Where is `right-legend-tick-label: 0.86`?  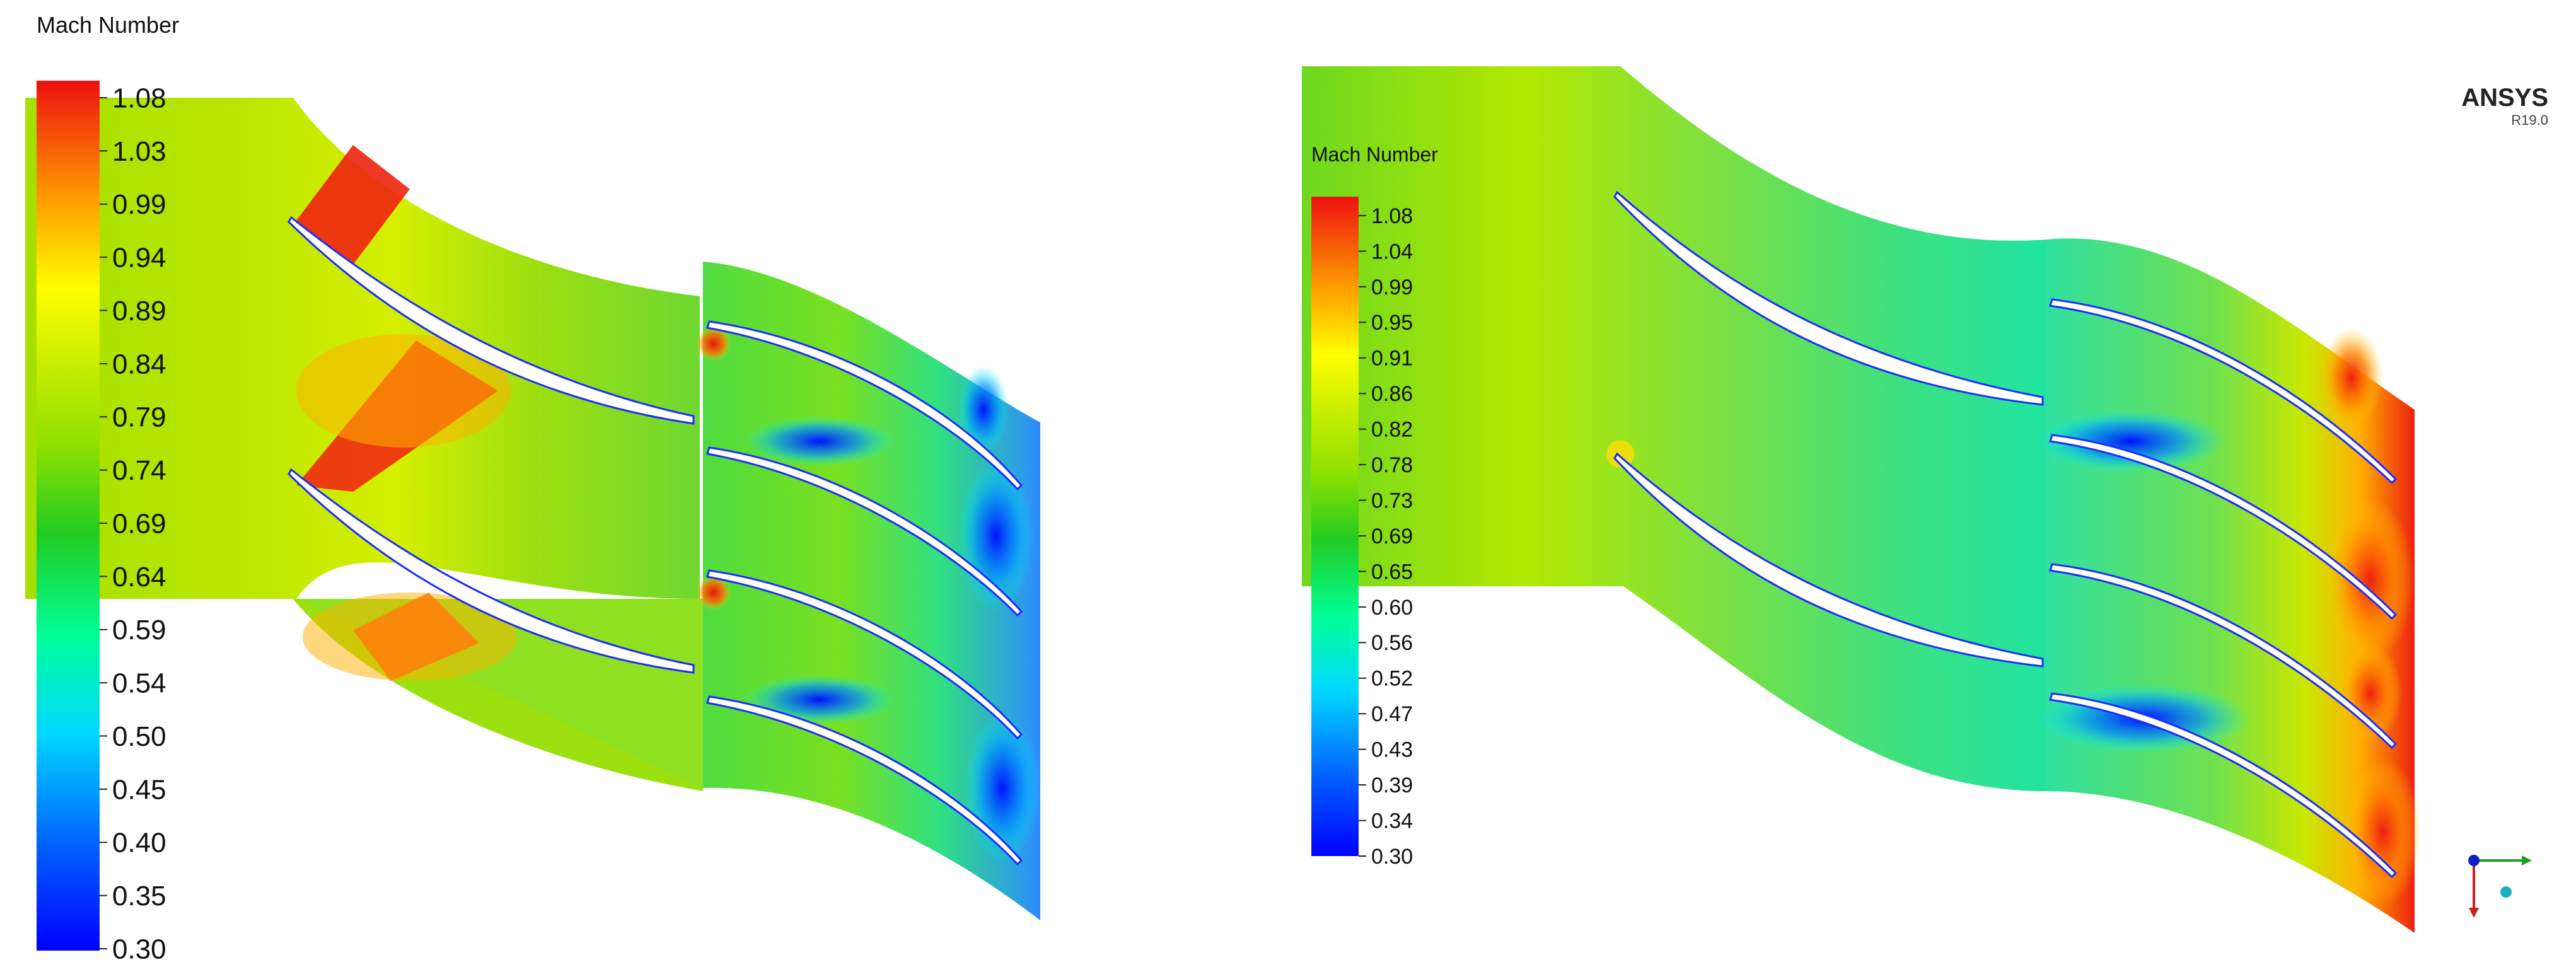 right-legend-tick-label: 0.86 is located at coordinates (1392, 394).